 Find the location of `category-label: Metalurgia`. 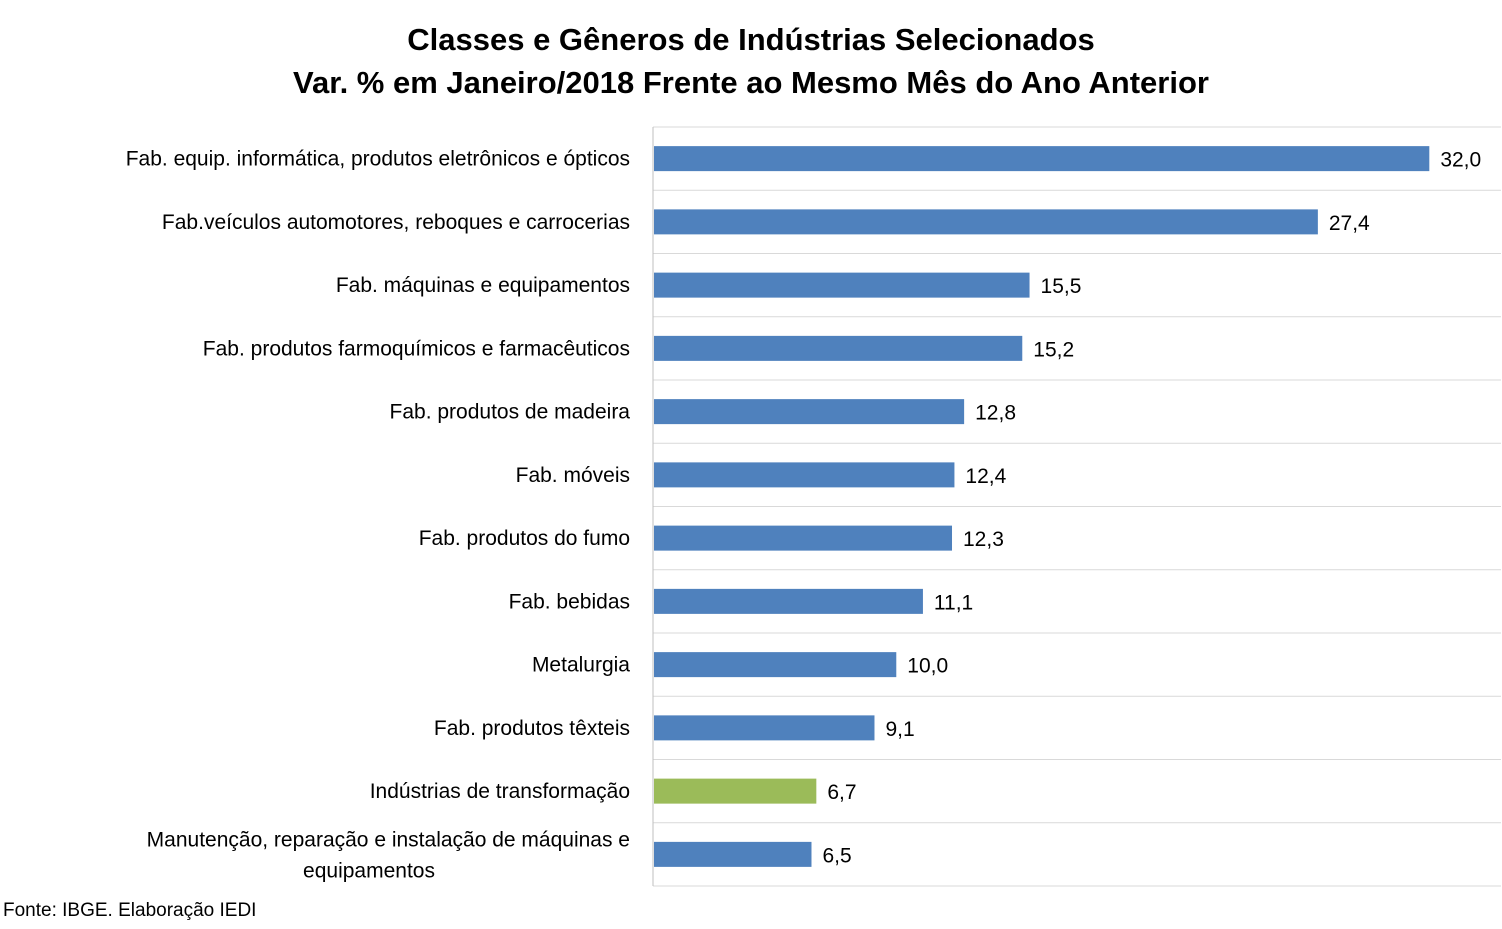

category-label: Metalurgia is located at coordinates (581, 665).